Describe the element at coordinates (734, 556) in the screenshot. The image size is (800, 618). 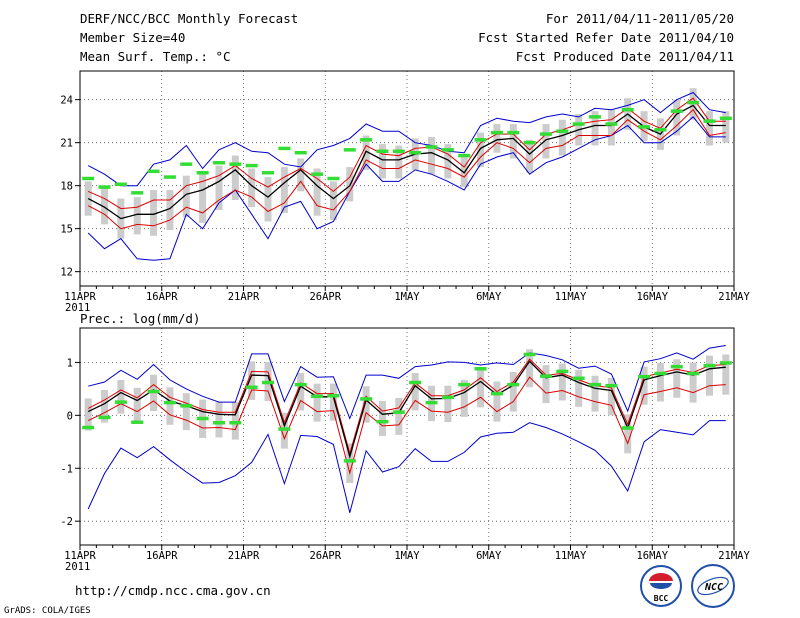
I see `prec-x-tick-label: 21MAY` at that location.